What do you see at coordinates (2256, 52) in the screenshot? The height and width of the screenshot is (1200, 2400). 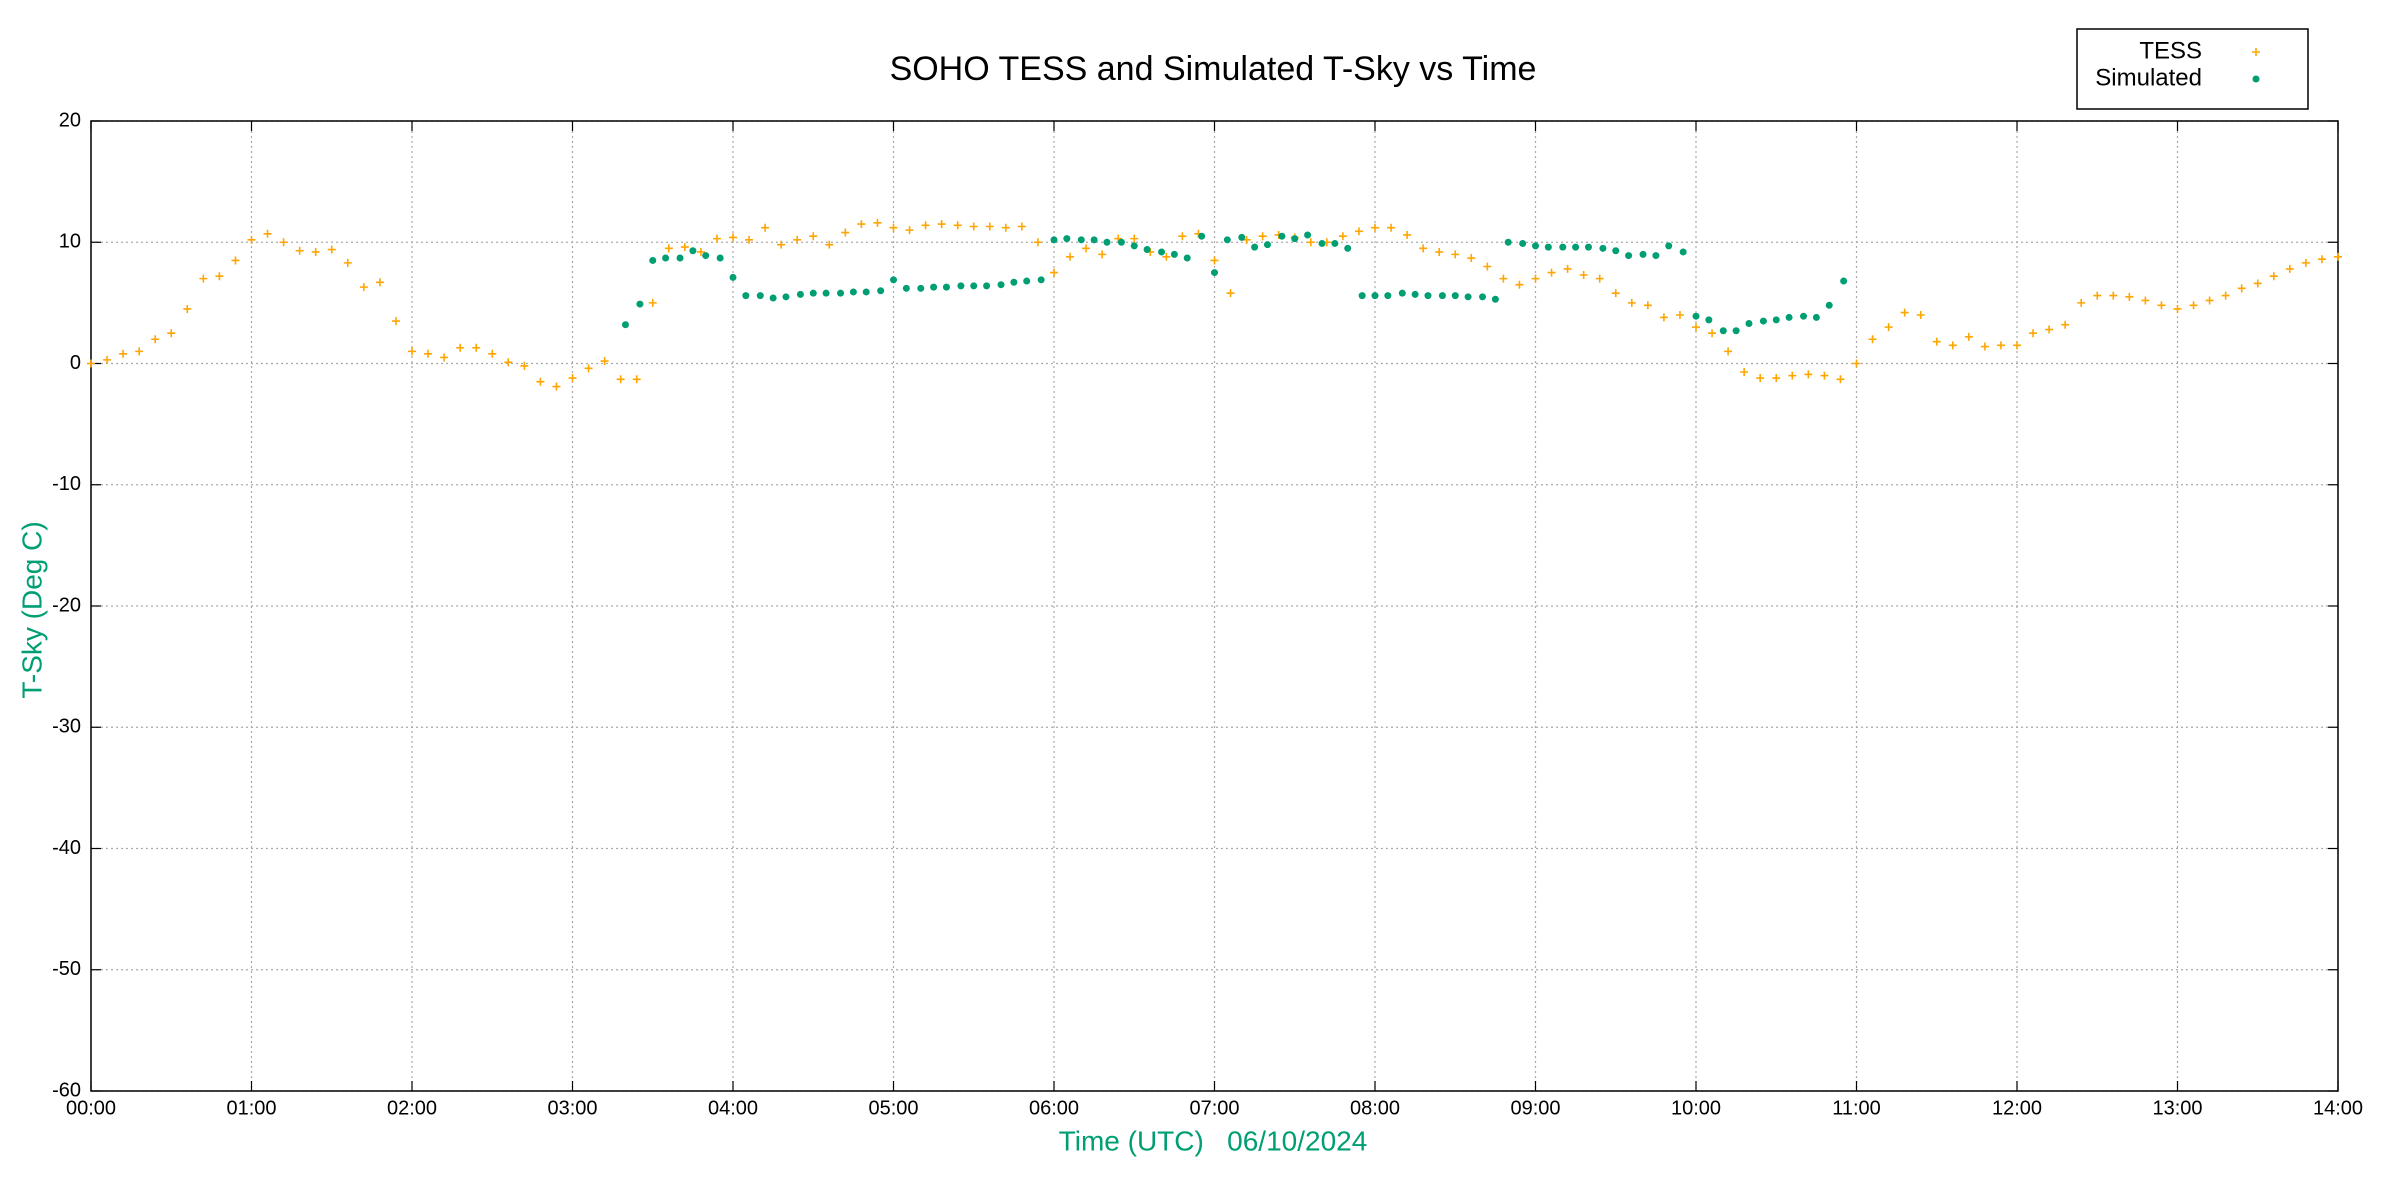 I see `legend-marker` at bounding box center [2256, 52].